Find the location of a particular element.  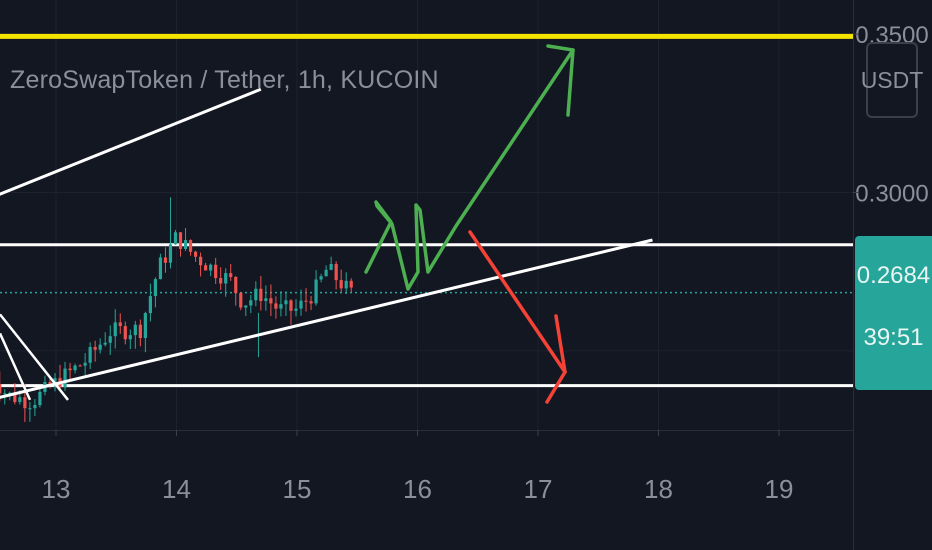

trendline is located at coordinates (131, 141).